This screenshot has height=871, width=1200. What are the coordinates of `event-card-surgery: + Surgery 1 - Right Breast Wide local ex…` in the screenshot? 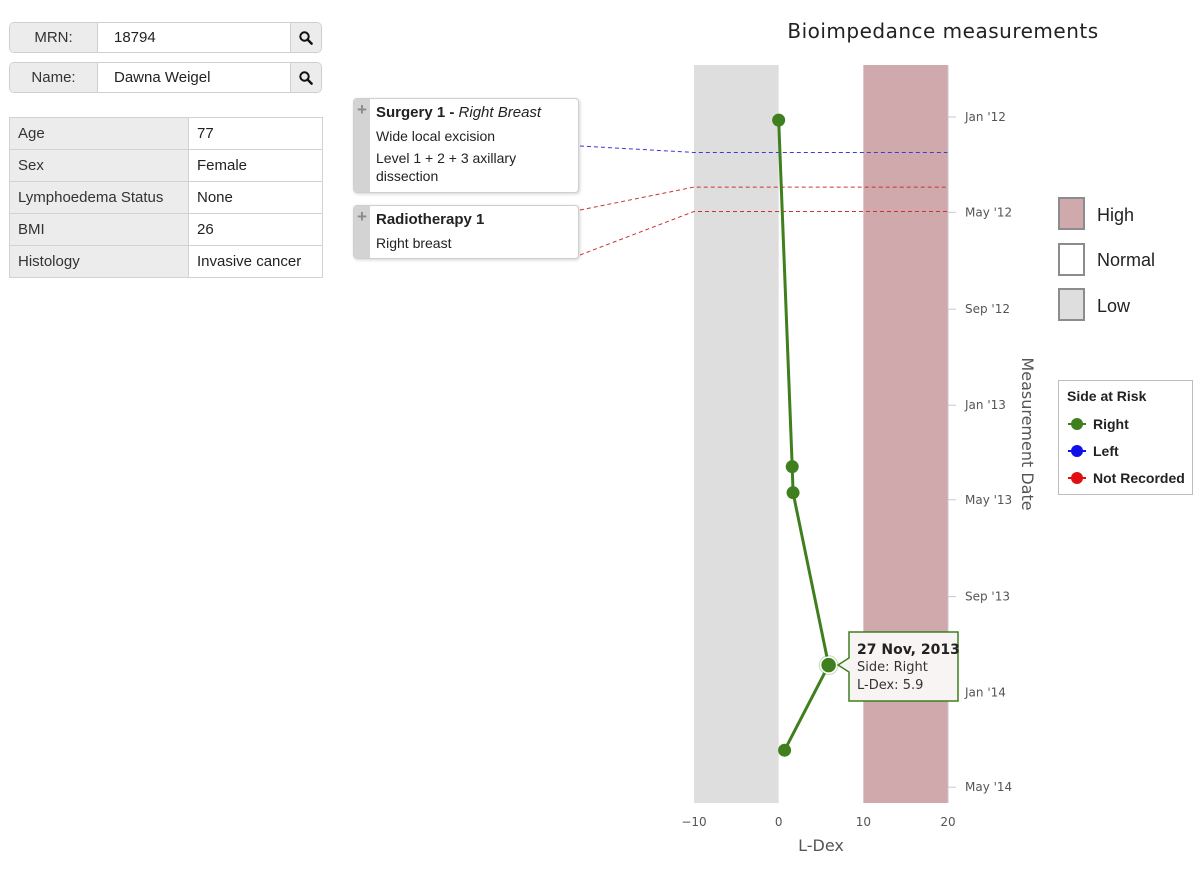 It's located at (466, 145).